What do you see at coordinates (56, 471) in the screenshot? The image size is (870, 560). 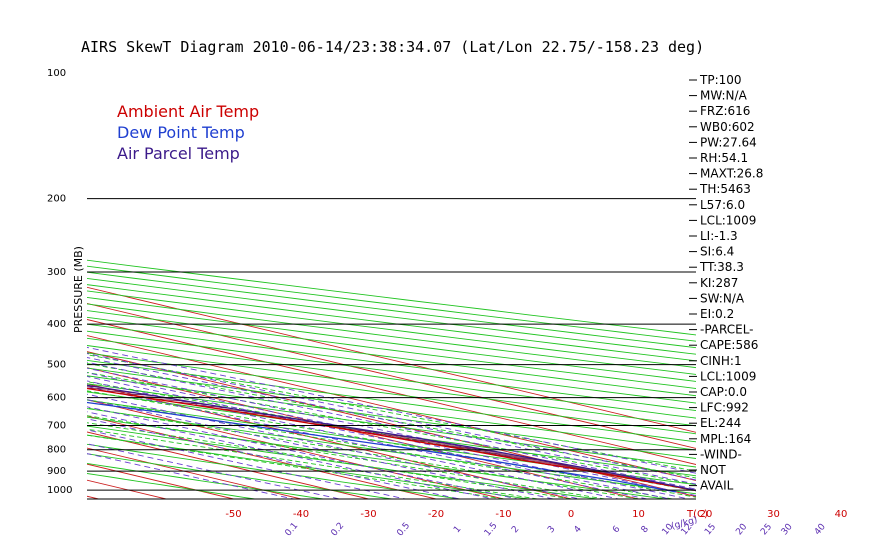 I see `pressure-tick-label: 900` at bounding box center [56, 471].